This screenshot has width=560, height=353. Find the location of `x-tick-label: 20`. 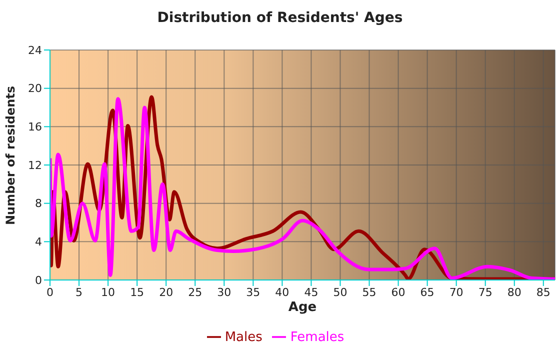

x-tick-label: 20 is located at coordinates (166, 292).